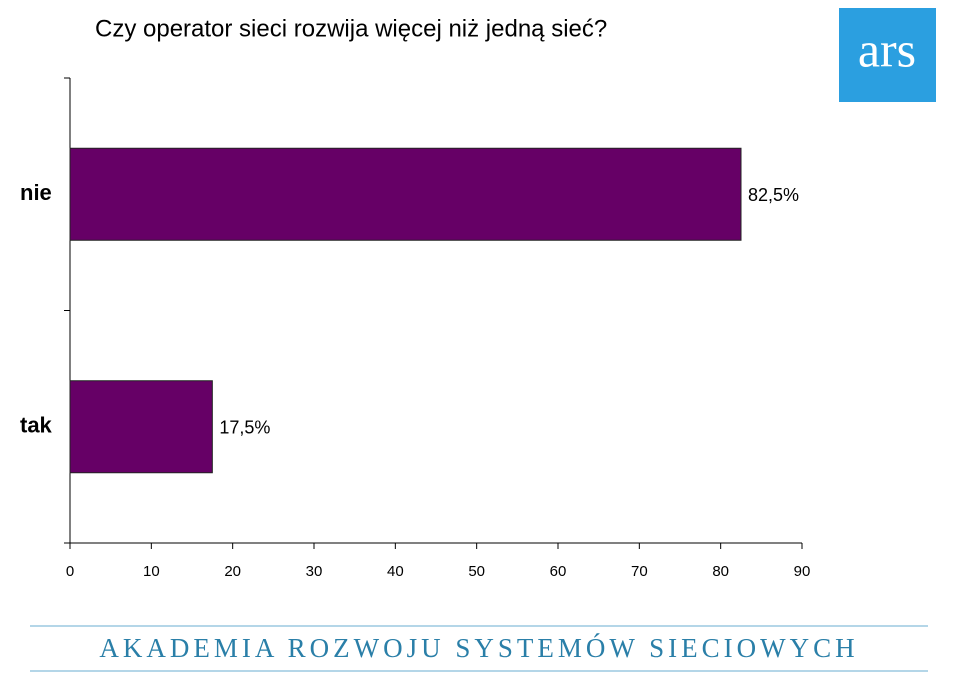  What do you see at coordinates (314, 571) in the screenshot?
I see `x-tick-label: 30` at bounding box center [314, 571].